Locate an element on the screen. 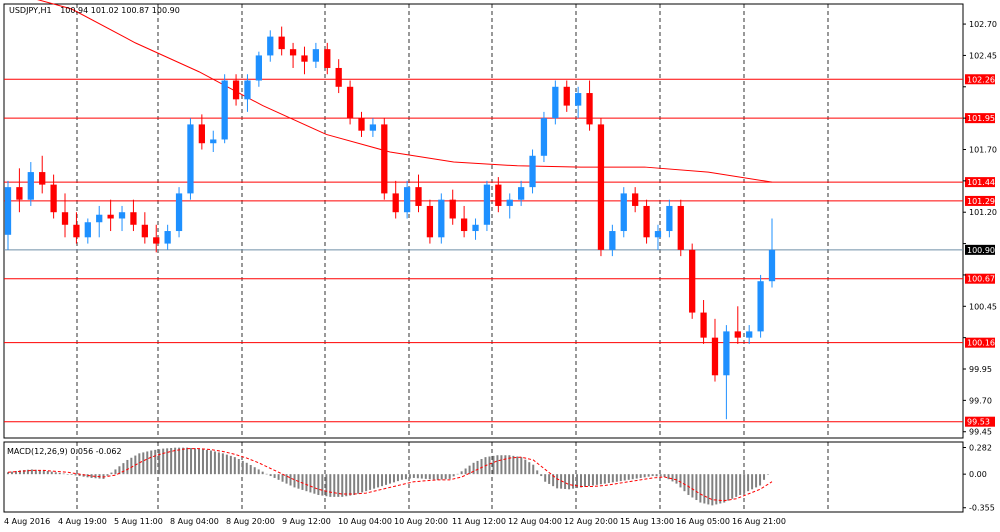  x-tick-label: 11 Aug 12:00 is located at coordinates (479, 521).